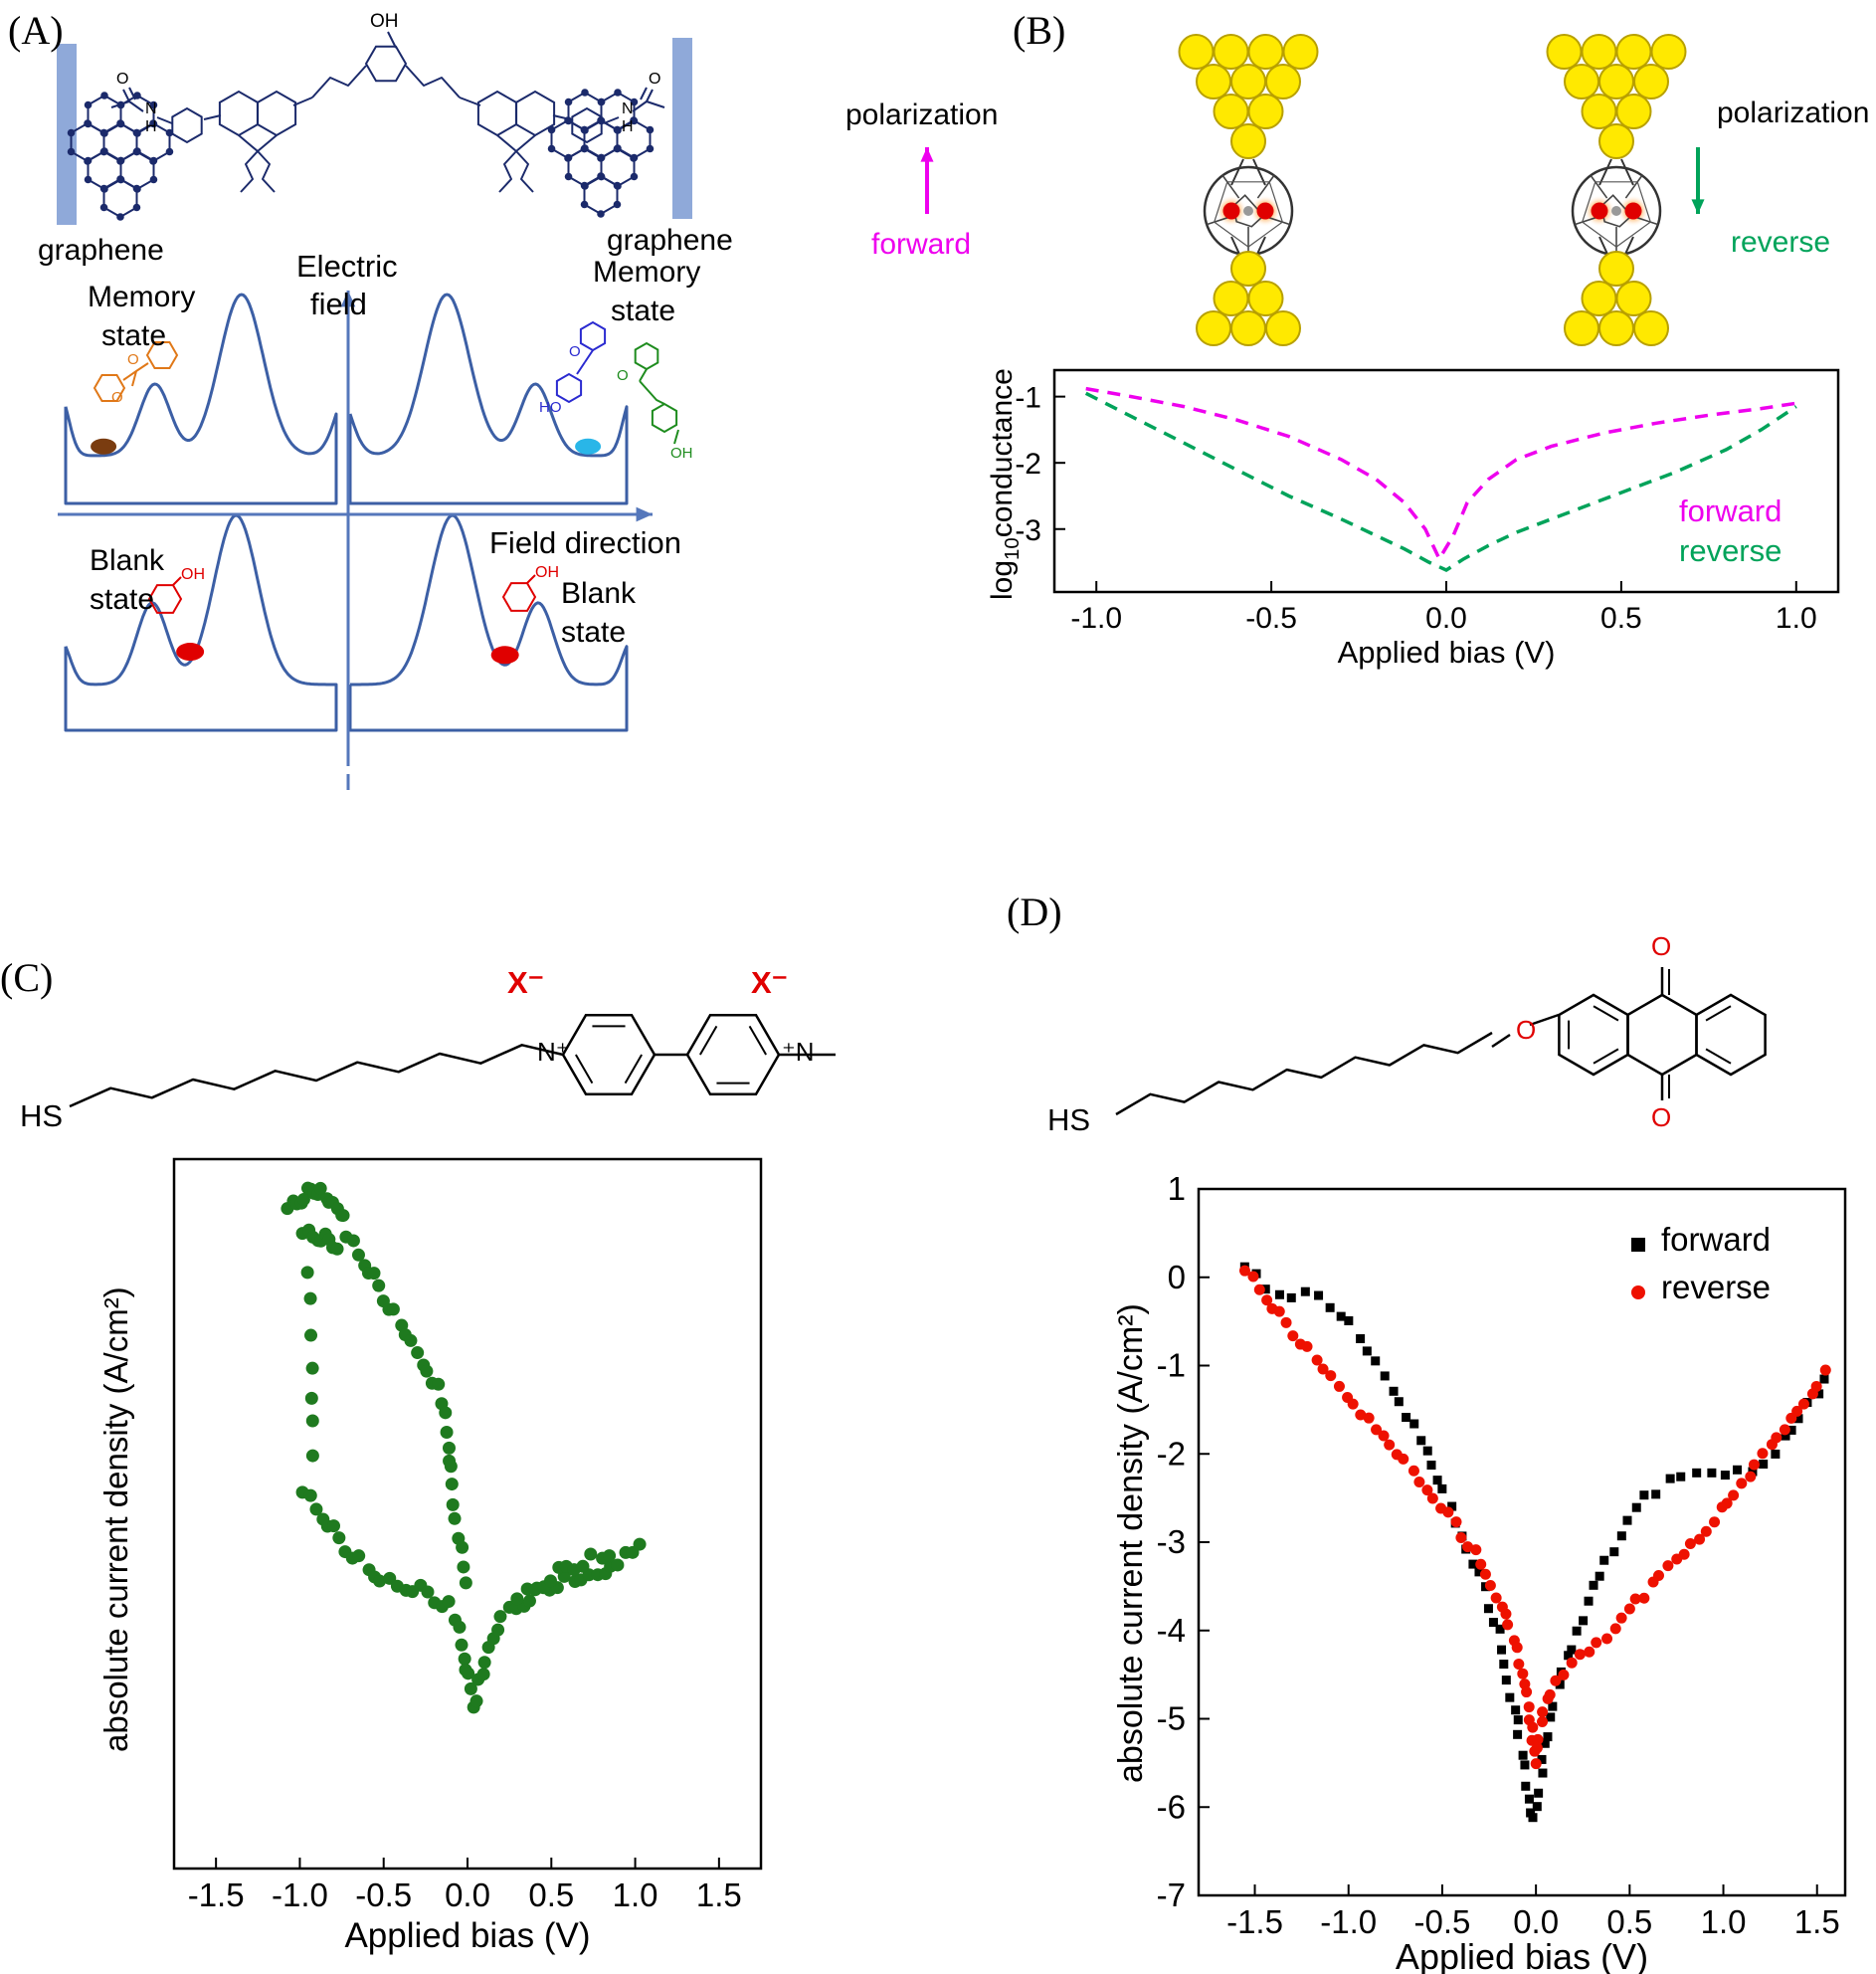 Image resolution: width=1876 pixels, height=1974 pixels. I want to click on panel-b-label: (B), so click(1039, 31).